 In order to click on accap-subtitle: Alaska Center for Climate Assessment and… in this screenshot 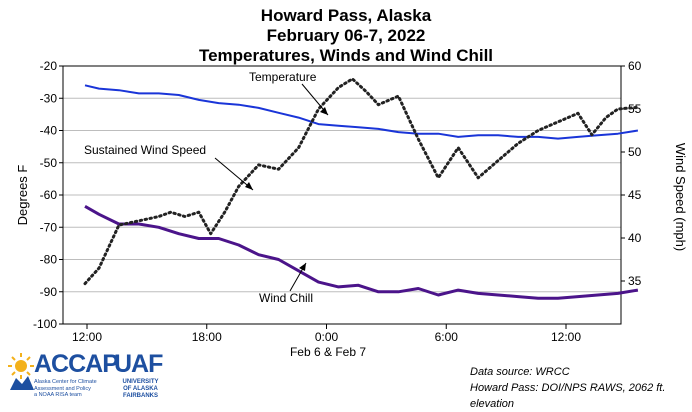, I will do `click(74, 389)`.